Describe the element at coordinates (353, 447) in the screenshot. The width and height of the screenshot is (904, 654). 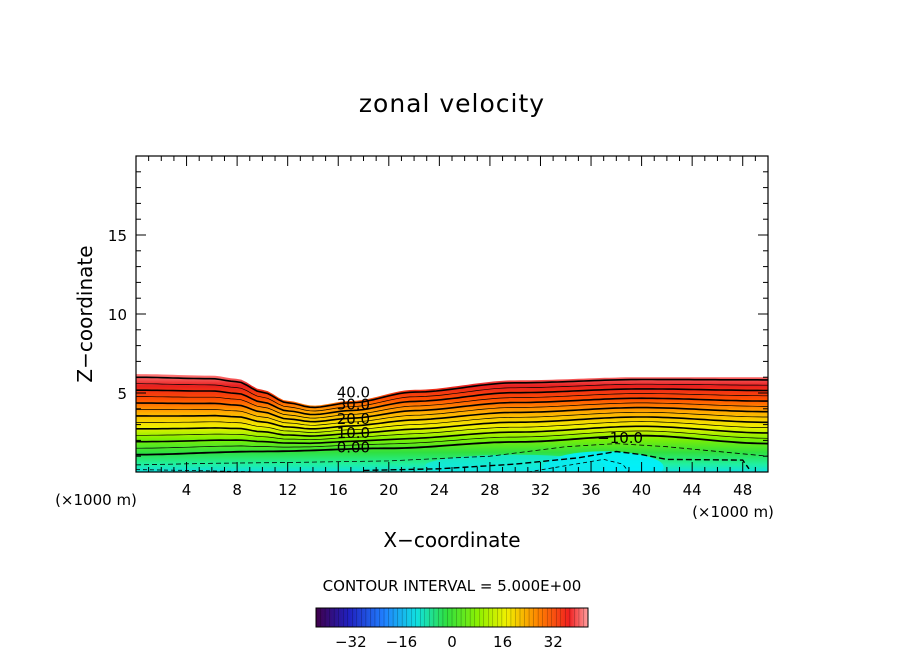
I see `contour-label: 0.00` at that location.